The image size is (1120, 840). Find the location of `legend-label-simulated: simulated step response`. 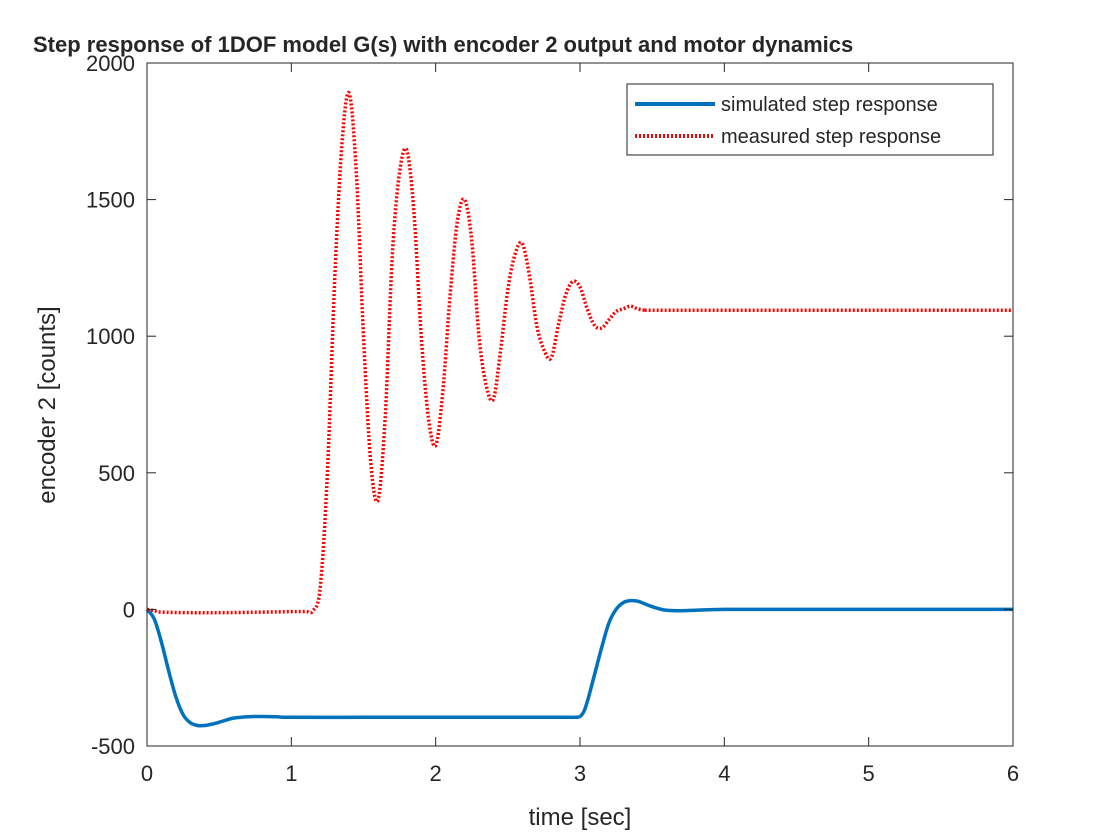

legend-label-simulated: simulated step response is located at coordinates (829, 105).